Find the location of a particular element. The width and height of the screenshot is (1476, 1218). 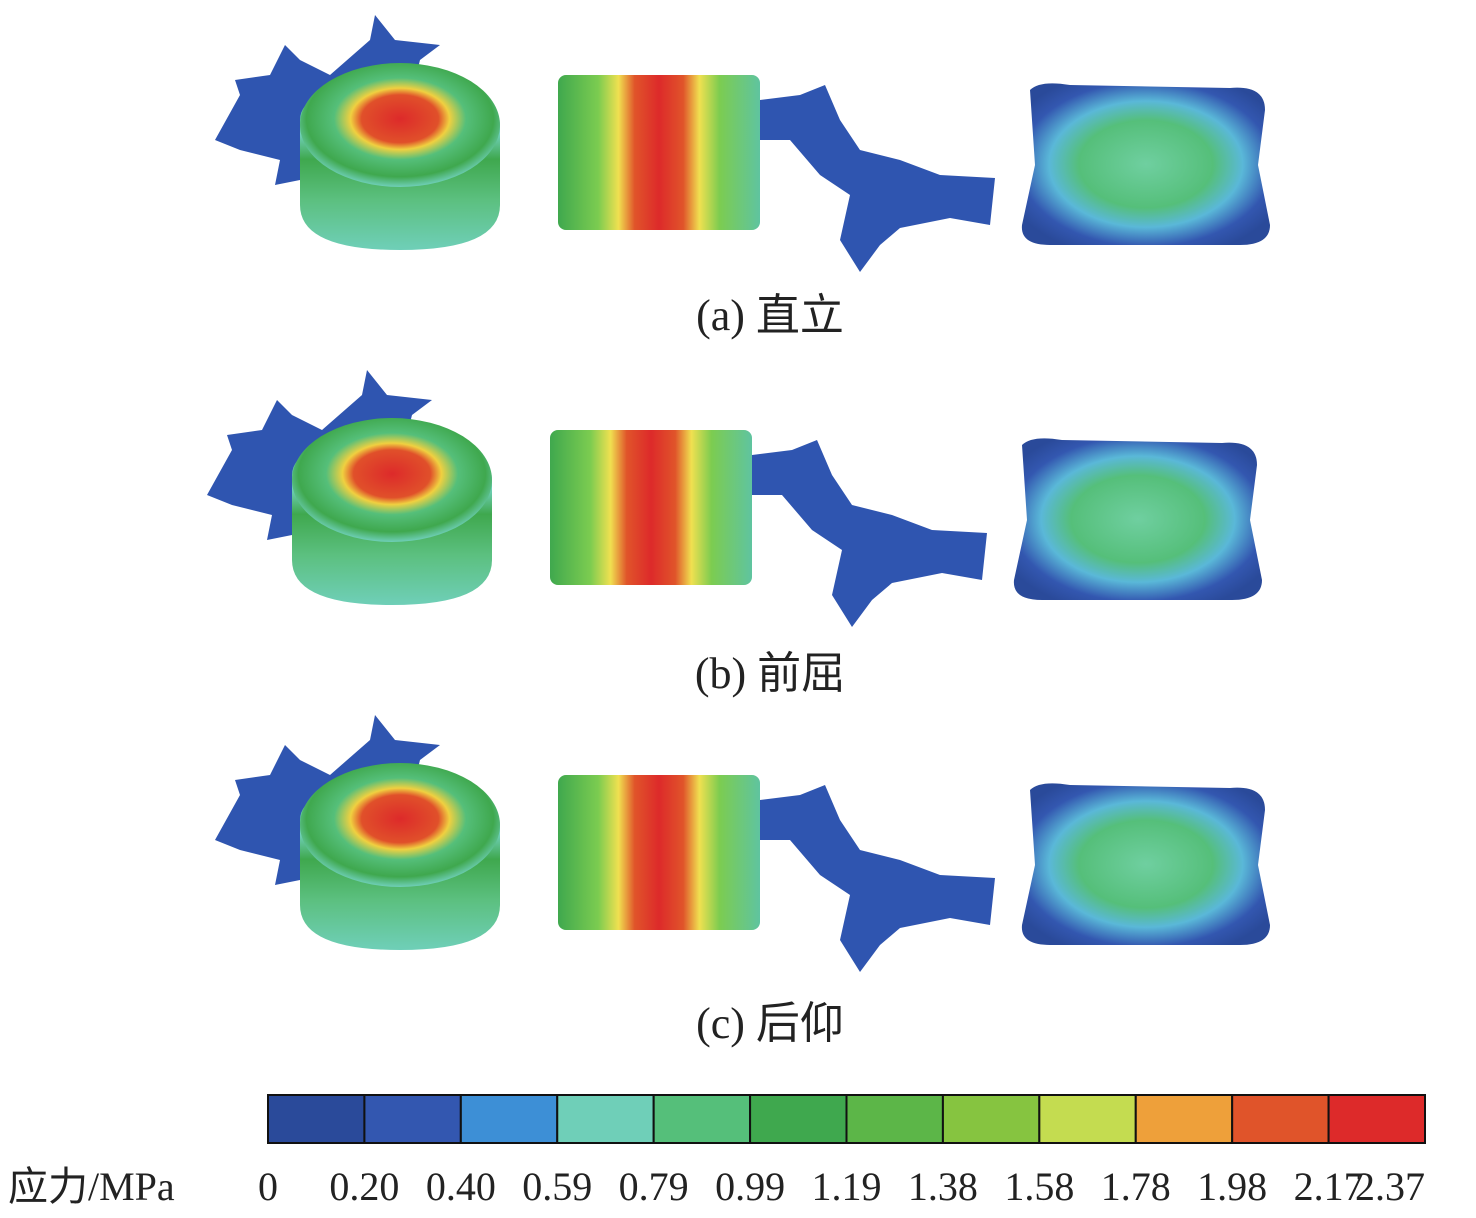

colorbar-tick-label: 1.98 is located at coordinates (1232, 1186).